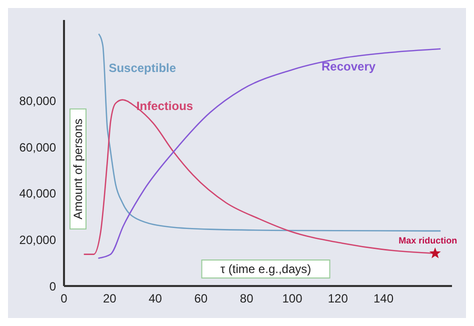 The image size is (474, 326). I want to click on y-tick-label: 40,000, so click(37, 193).